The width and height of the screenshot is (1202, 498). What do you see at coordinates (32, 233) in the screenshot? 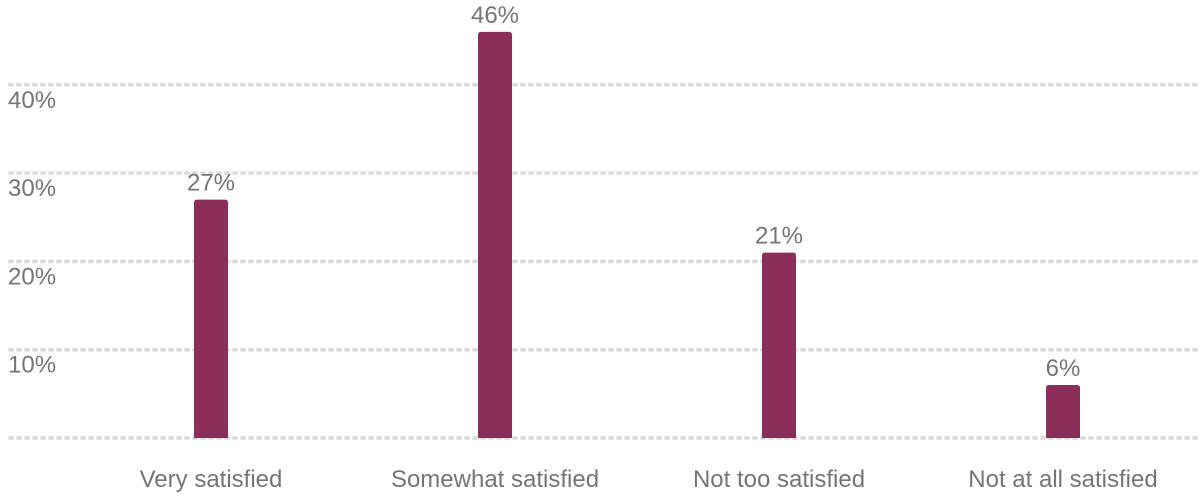
I see `y-axis-tick-labels: 10% 20% 30% 40%` at bounding box center [32, 233].